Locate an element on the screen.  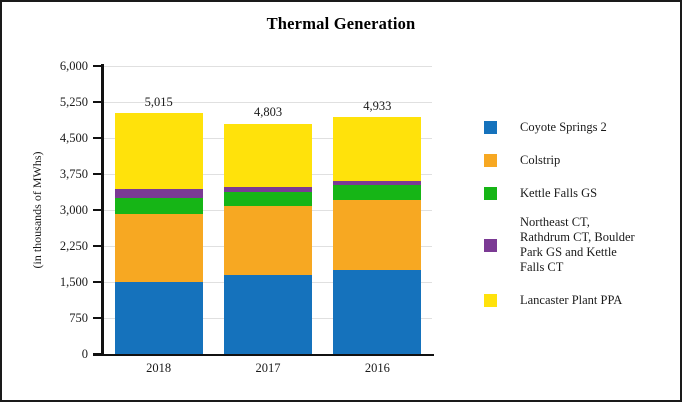
gridline-6,000 is located at coordinates (268, 66).